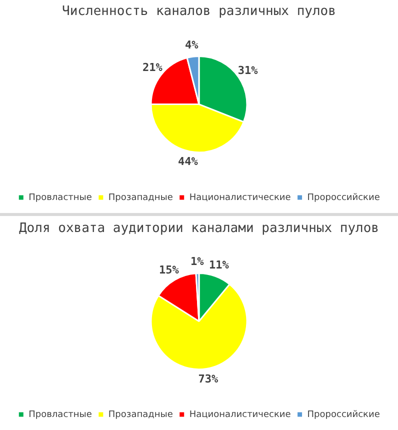  I want to click on data-label: 1%, so click(197, 261).